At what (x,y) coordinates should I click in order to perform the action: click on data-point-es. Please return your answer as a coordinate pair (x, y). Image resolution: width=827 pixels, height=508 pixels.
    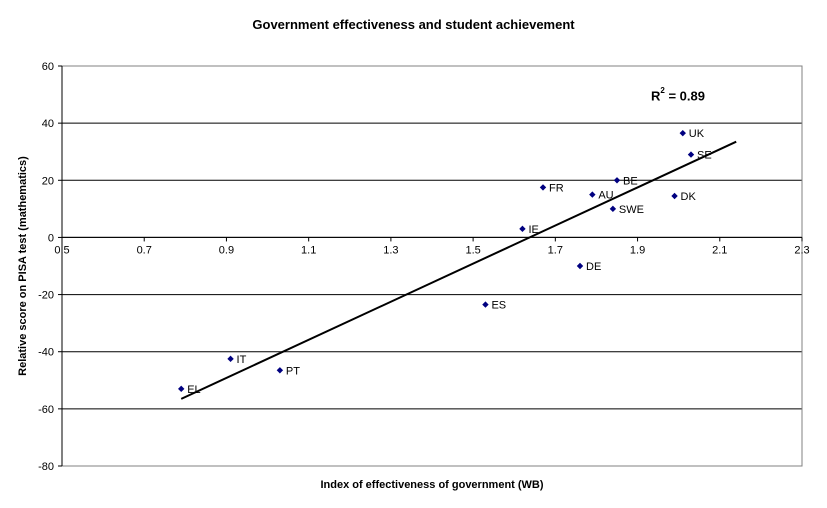
    Looking at the image, I should click on (485, 304).